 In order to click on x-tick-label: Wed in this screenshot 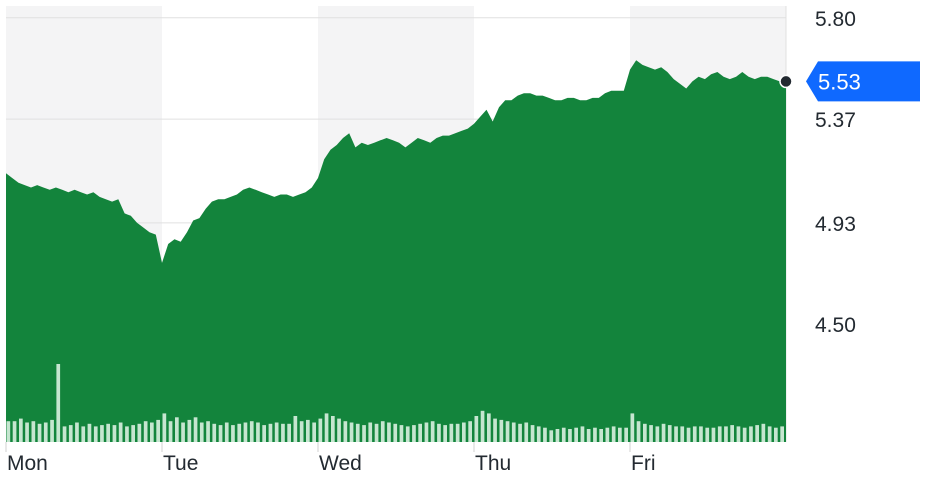, I will do `click(340, 463)`.